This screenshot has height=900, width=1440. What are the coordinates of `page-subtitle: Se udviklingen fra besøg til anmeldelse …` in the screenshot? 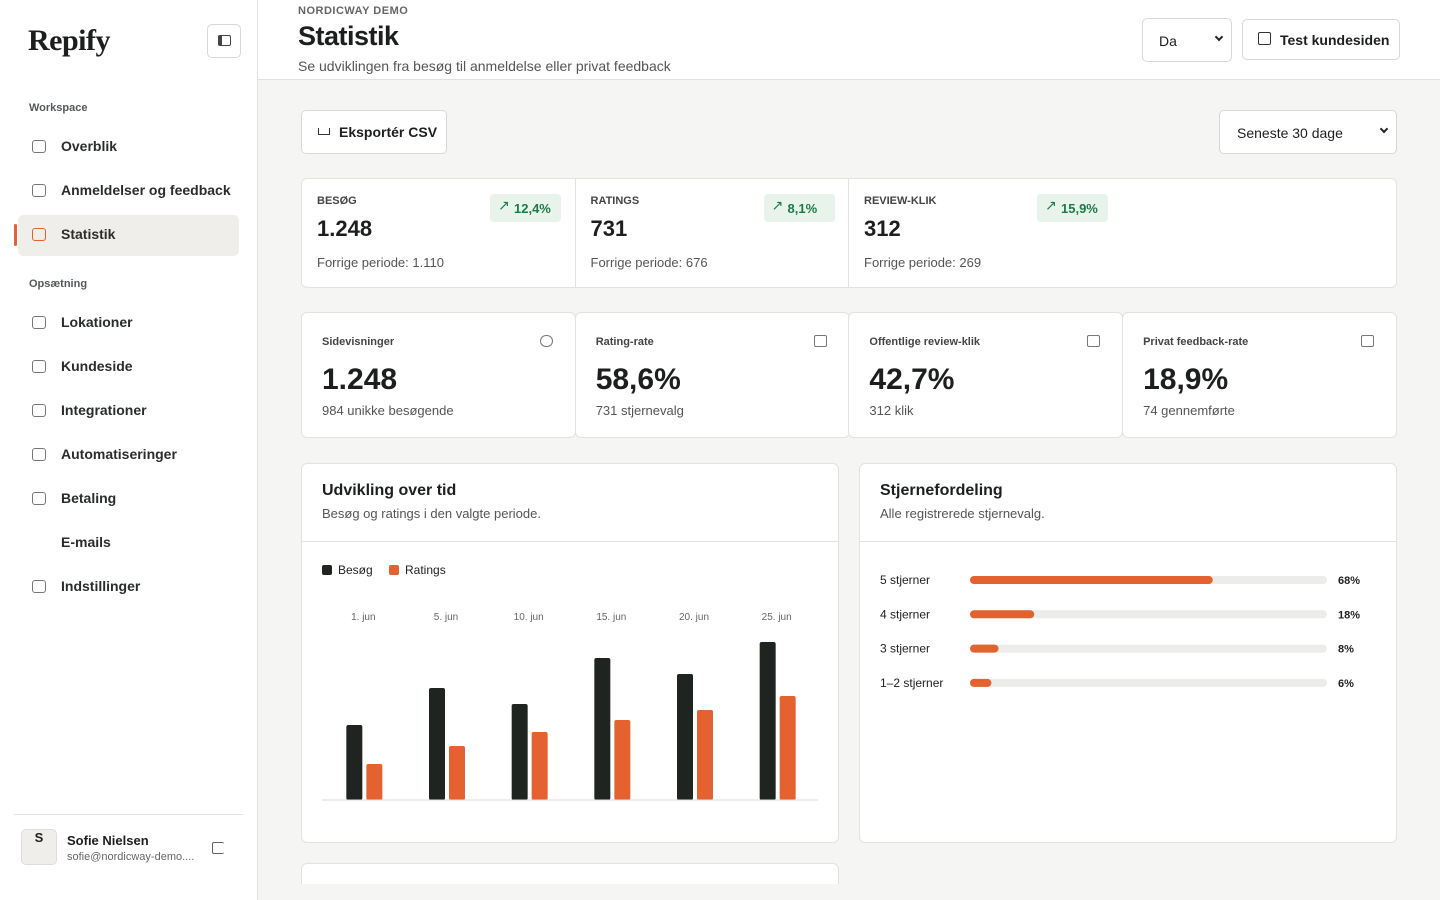 It's located at (484, 66).